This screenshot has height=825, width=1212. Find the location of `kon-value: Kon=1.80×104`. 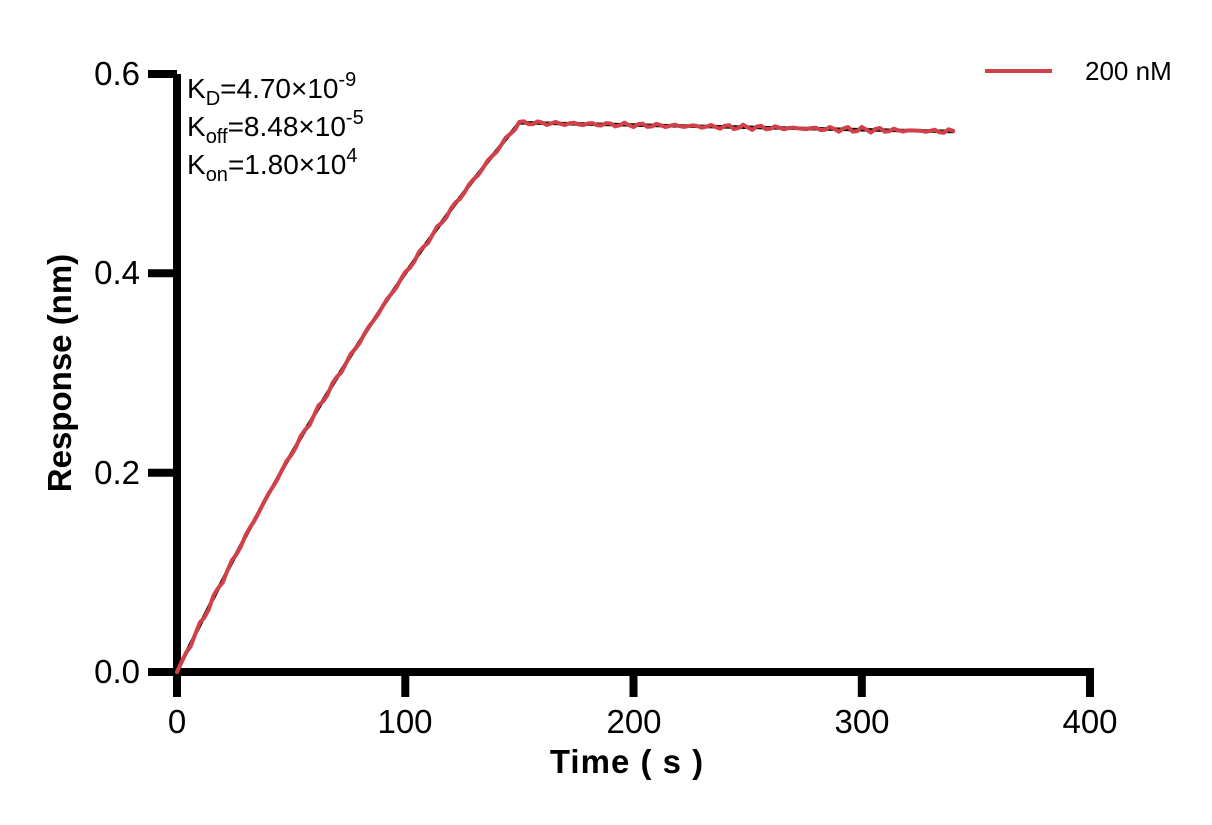

kon-value: Kon=1.80×104 is located at coordinates (272, 165).